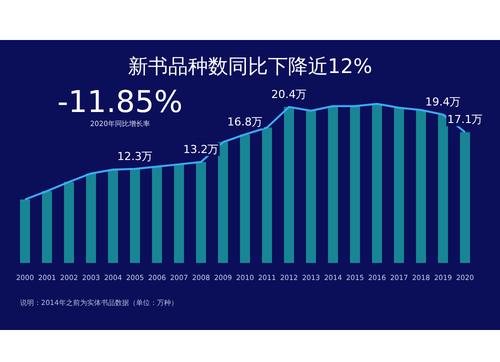 The height and width of the screenshot is (362, 500). What do you see at coordinates (443, 102) in the screenshot?
I see `data-label: 19.4万` at bounding box center [443, 102].